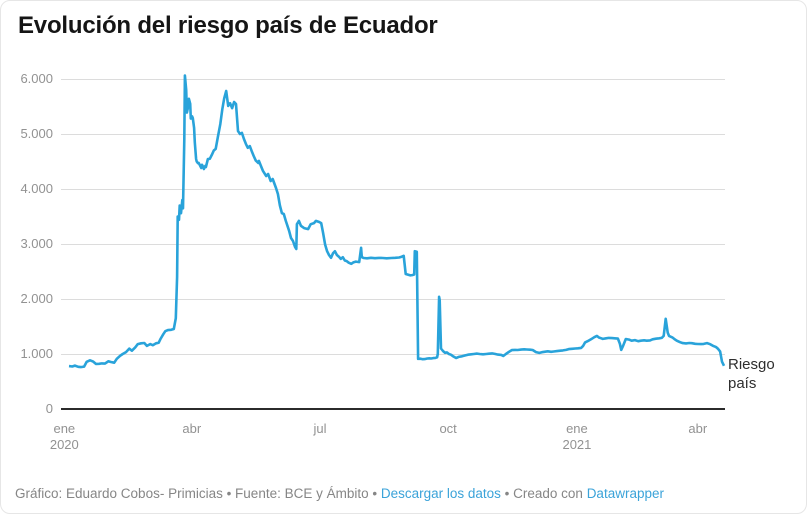 This screenshot has width=807, height=514. I want to click on datawrapper-link: Datawrapper, so click(625, 493).